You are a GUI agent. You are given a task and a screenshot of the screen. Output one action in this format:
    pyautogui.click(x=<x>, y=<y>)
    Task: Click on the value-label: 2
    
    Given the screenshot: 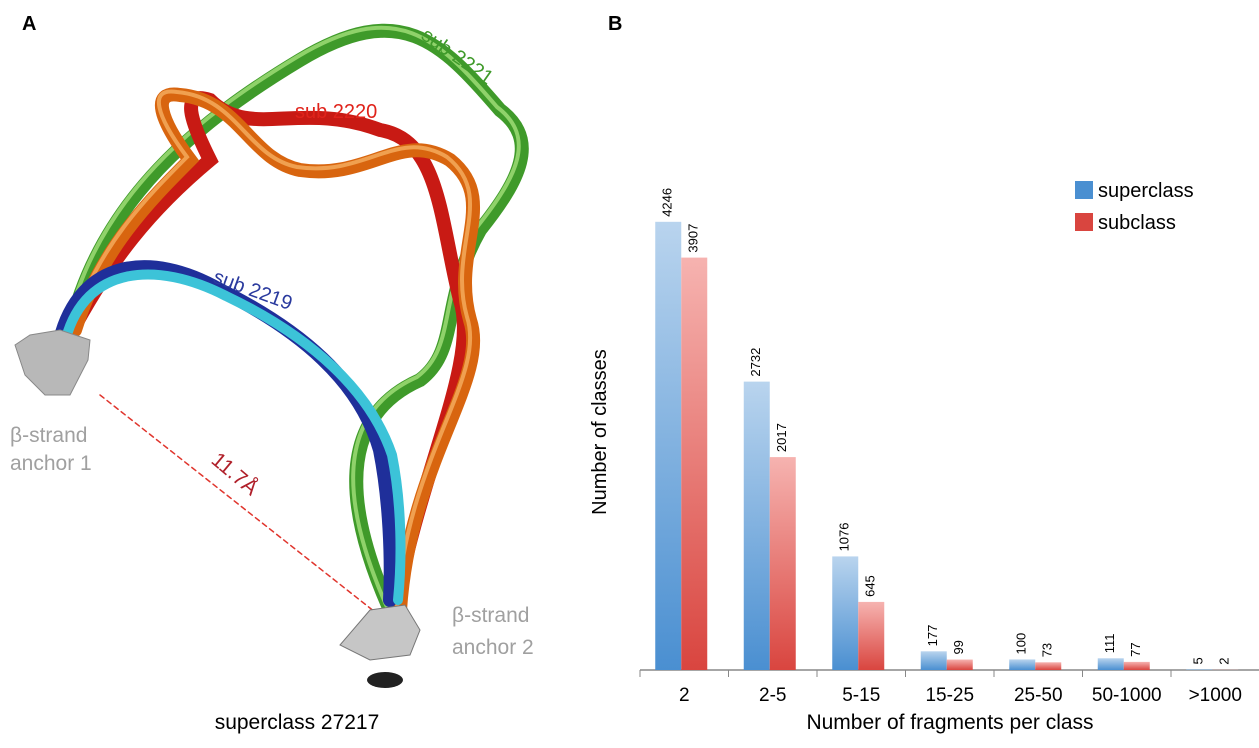 What is the action you would take?
    pyautogui.click(x=1224, y=661)
    